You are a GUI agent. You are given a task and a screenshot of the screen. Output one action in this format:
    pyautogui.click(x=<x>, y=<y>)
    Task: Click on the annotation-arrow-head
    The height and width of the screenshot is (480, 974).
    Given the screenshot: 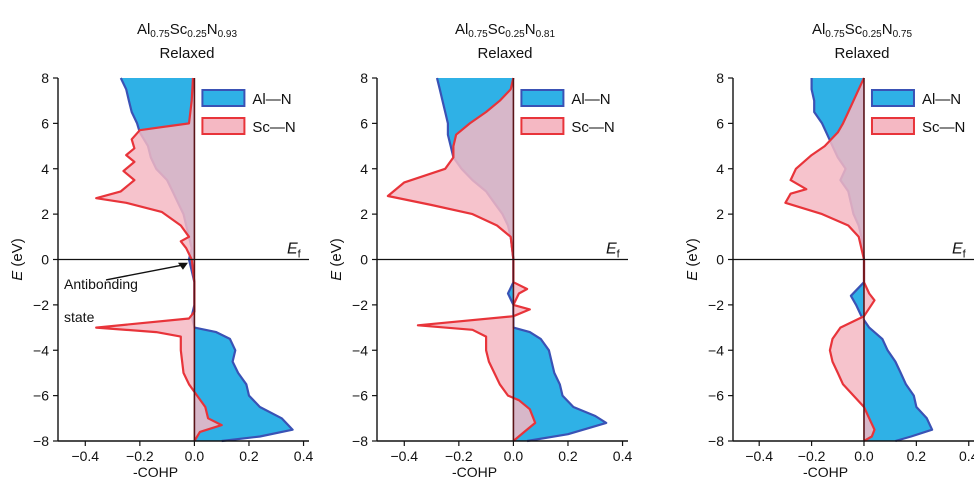 What is the action you would take?
    pyautogui.click(x=182, y=266)
    